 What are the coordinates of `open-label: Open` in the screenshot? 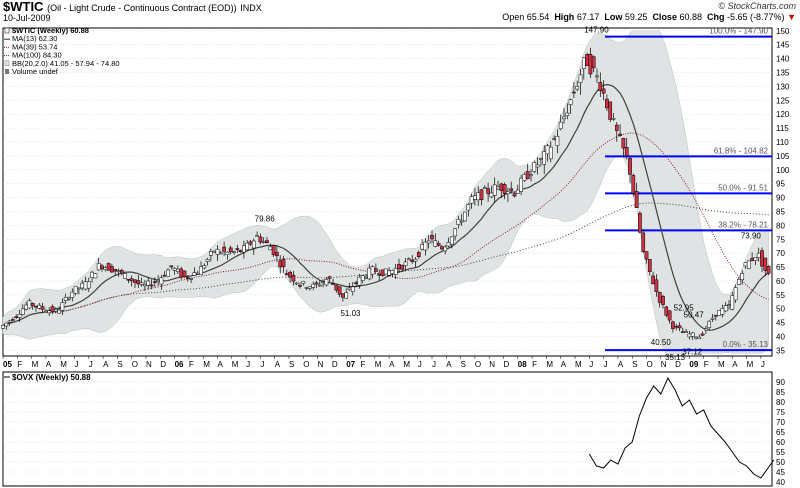 It's located at (513, 17).